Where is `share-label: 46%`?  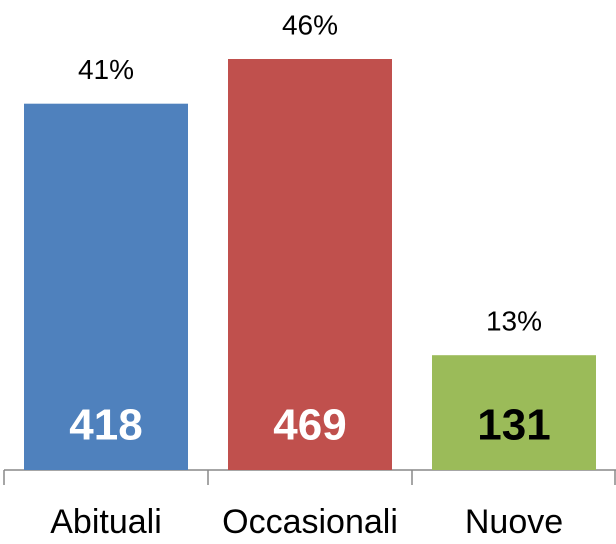 share-label: 46% is located at coordinates (310, 24).